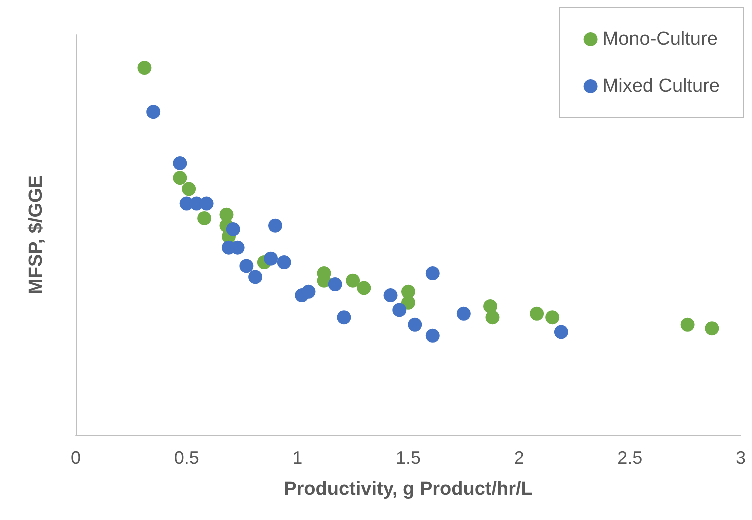 Image resolution: width=752 pixels, height=520 pixels. Describe the element at coordinates (630, 458) in the screenshot. I see `x-tick-label: 2.5` at that location.